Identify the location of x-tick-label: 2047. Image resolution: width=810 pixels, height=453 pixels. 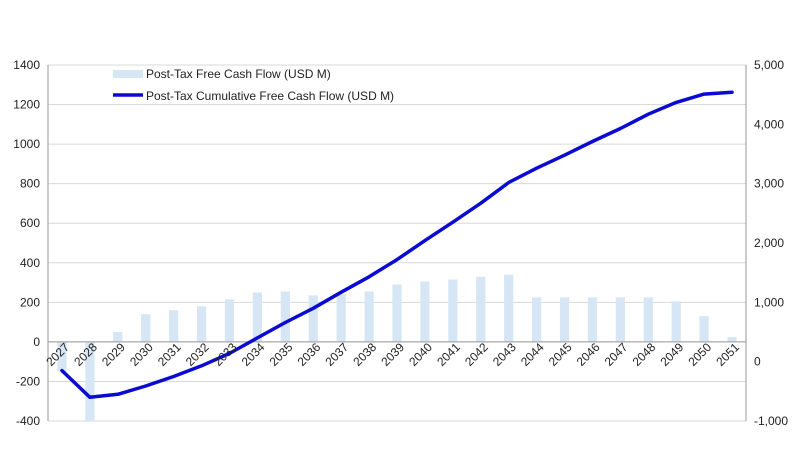
(616, 354).